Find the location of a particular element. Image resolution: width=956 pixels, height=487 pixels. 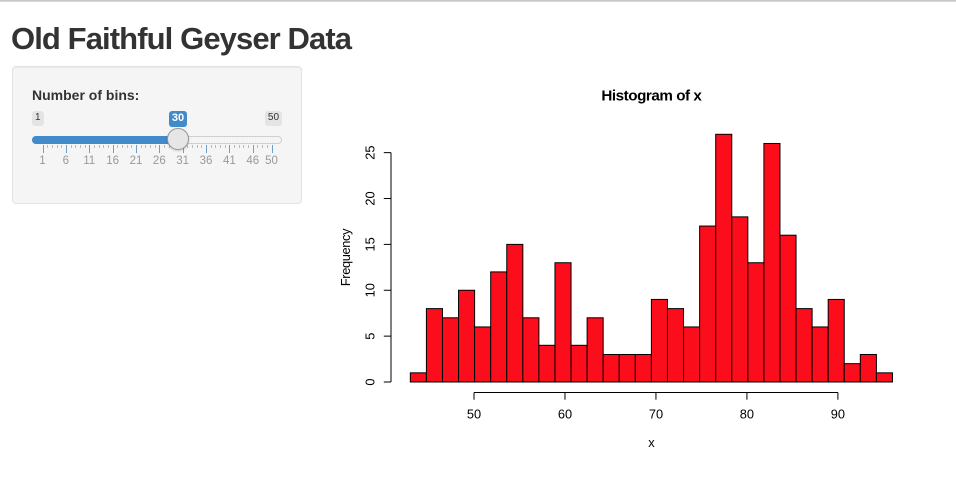

svg-text: Frequency is located at coordinates (345, 257).